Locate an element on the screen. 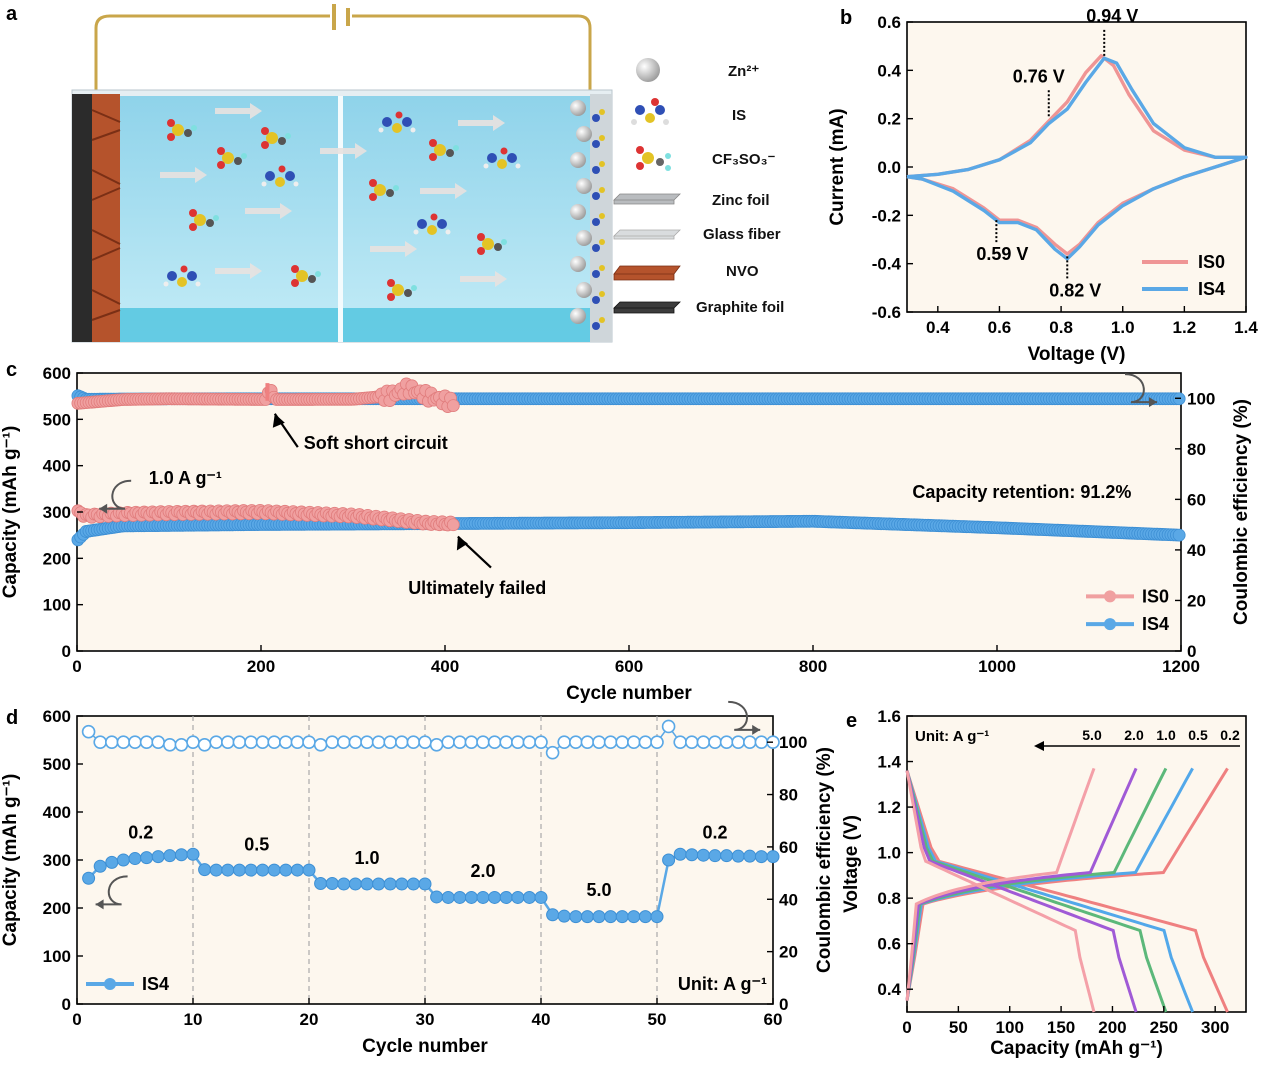 The height and width of the screenshot is (1068, 1272). is-molecule is located at coordinates (182, 276).